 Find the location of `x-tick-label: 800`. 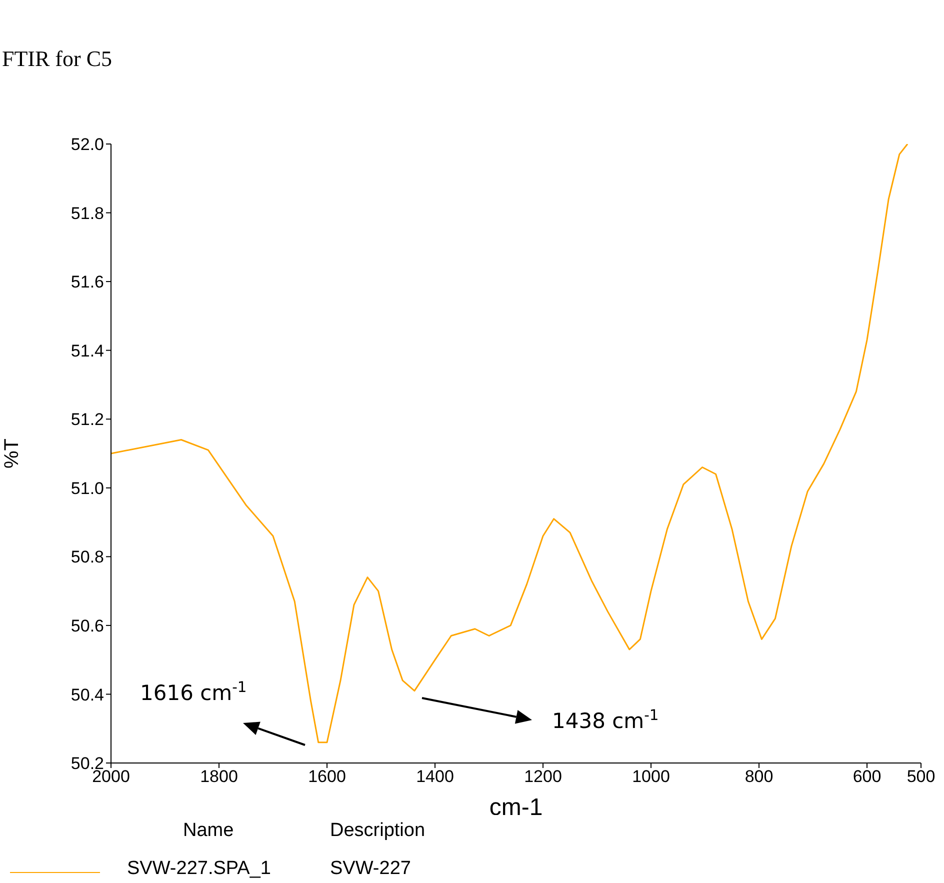

x-tick-label: 800 is located at coordinates (759, 776).